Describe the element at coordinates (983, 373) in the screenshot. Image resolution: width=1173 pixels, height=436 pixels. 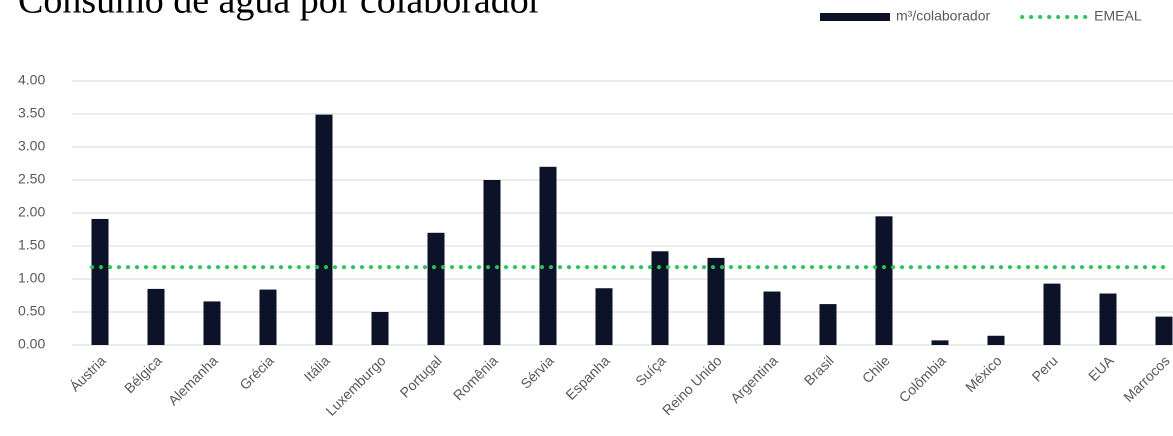
I see `x-tick-label: México` at that location.